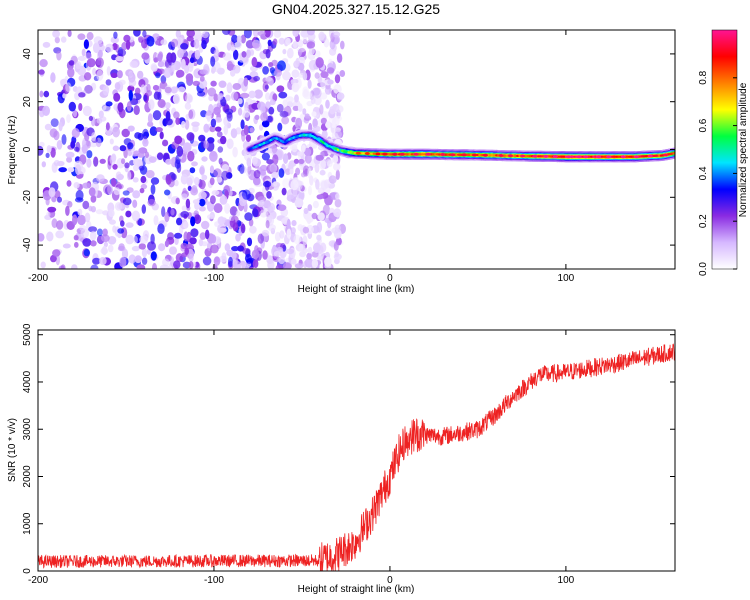 This screenshot has width=750, height=600. I want to click on y-tick-label: 0, so click(27, 571).